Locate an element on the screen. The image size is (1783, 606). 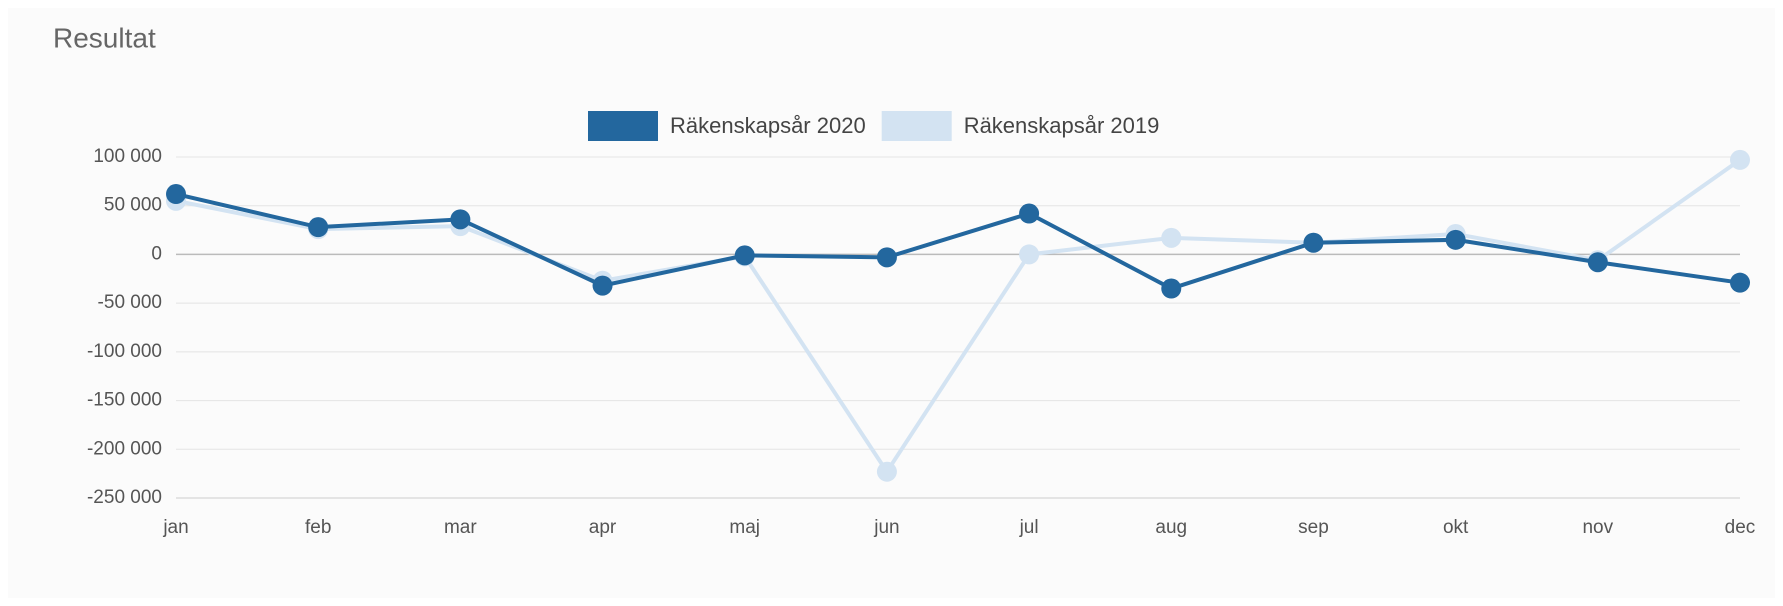
x-tick-label: jul is located at coordinates (1029, 527).